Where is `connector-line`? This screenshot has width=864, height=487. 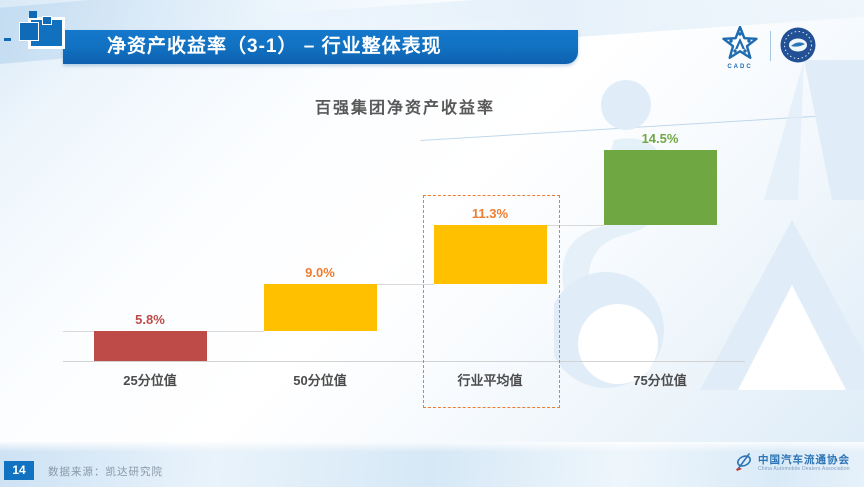 connector-line is located at coordinates (405, 284).